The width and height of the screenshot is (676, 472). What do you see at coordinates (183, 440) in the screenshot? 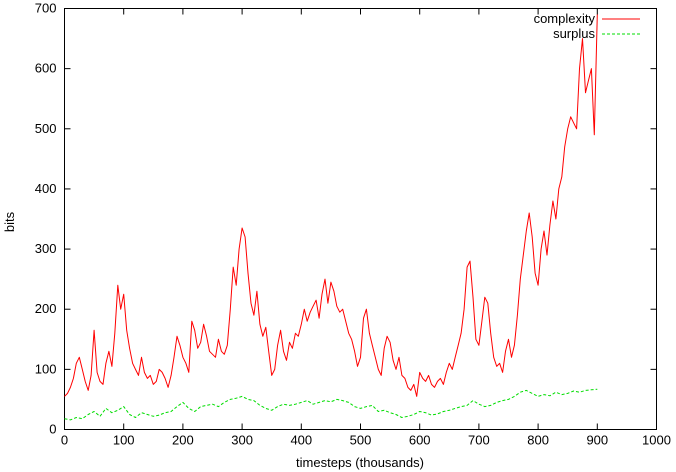
I see `x-tick-label: 200` at bounding box center [183, 440].